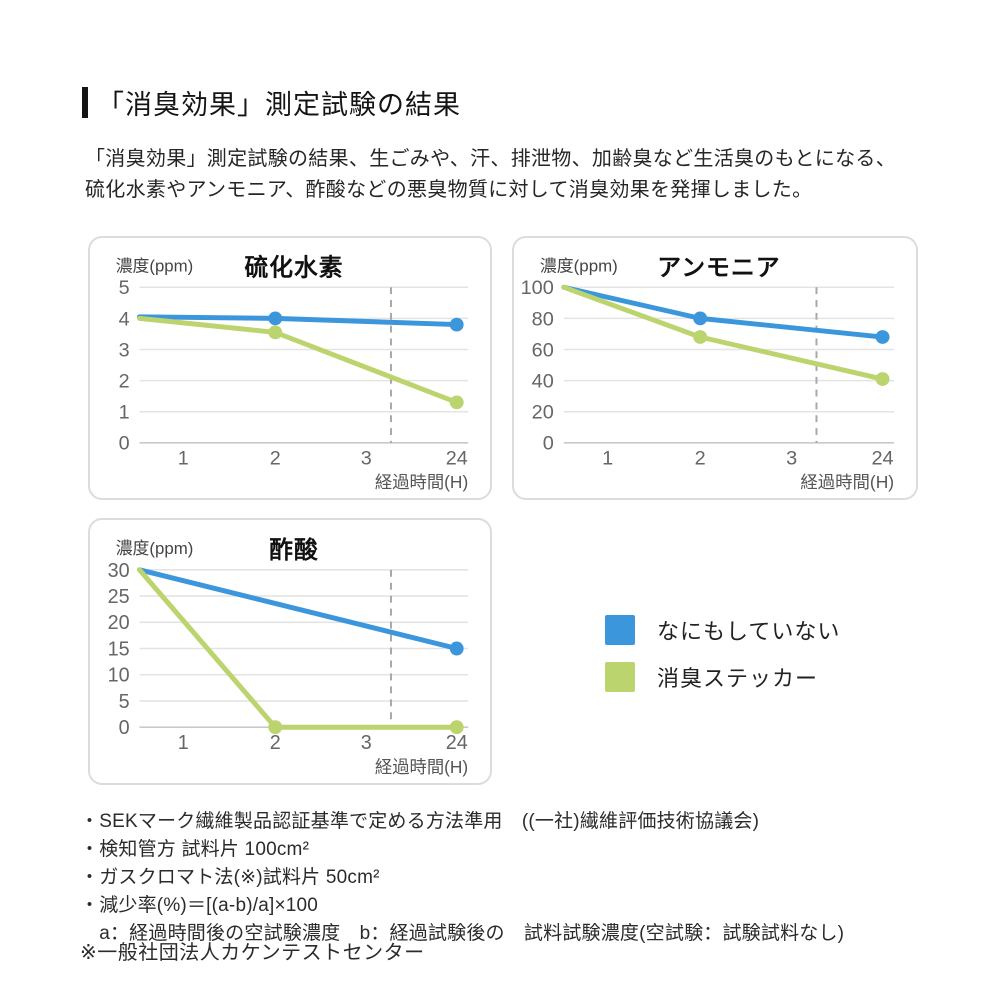  What do you see at coordinates (119, 571) in the screenshot?
I see `y-tick-label: 30` at bounding box center [119, 571].